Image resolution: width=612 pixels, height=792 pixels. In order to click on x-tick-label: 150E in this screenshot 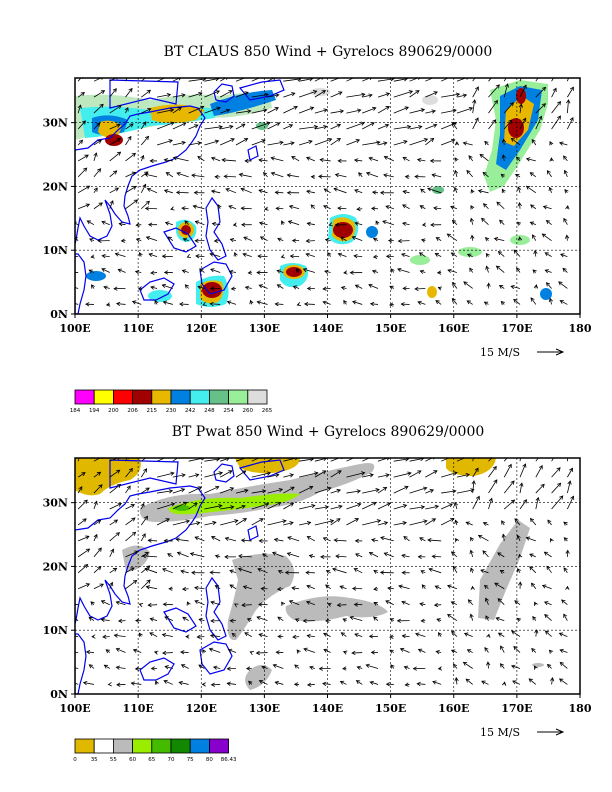, I will do `click(390, 708)`.